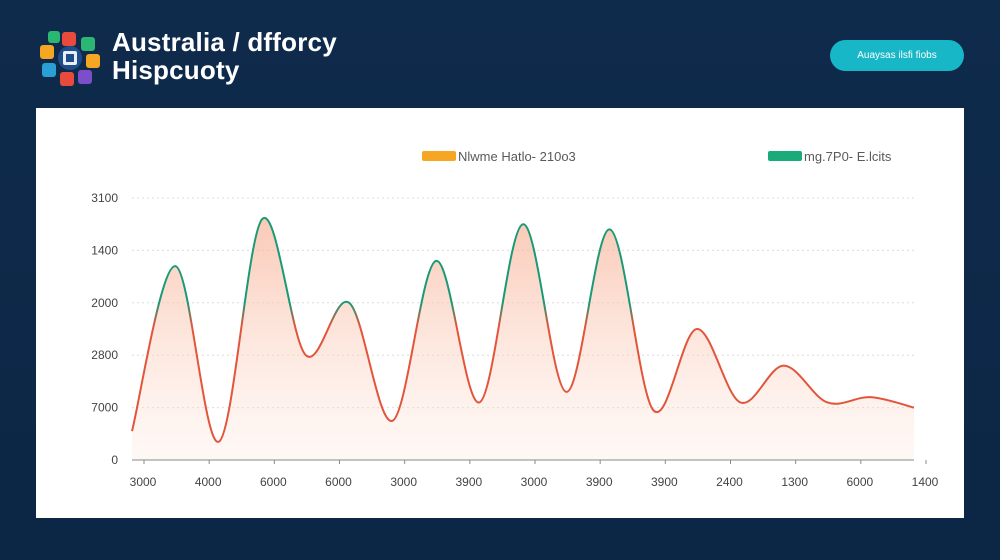 The height and width of the screenshot is (560, 1000). I want to click on legend-label: mg.7P0- E.lcits, so click(848, 156).